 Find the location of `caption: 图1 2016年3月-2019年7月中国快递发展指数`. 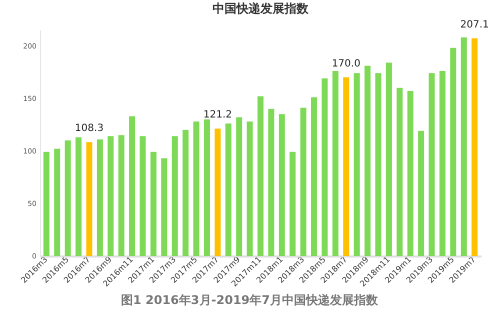

caption: 图1 2016年3月-2019年7月中国快递发展指数 is located at coordinates (249, 300).